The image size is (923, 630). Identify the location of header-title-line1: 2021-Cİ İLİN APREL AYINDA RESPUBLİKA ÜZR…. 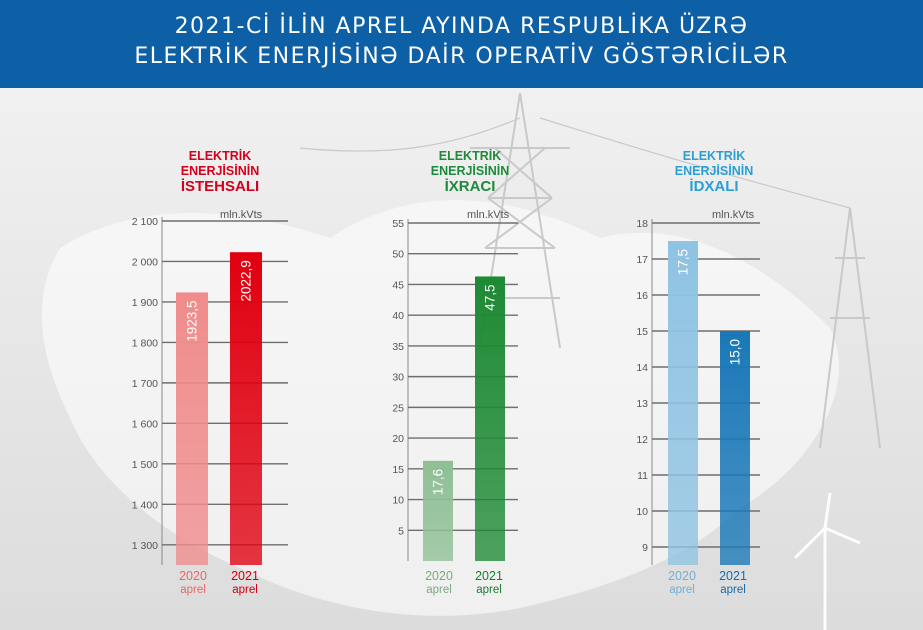
(461, 26).